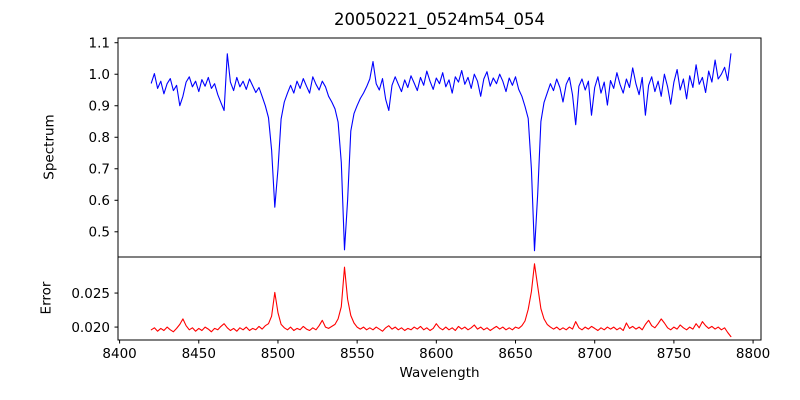 This screenshot has height=400, width=800. Describe the element at coordinates (278, 354) in the screenshot. I see `x-tick-label: 8500` at that location.